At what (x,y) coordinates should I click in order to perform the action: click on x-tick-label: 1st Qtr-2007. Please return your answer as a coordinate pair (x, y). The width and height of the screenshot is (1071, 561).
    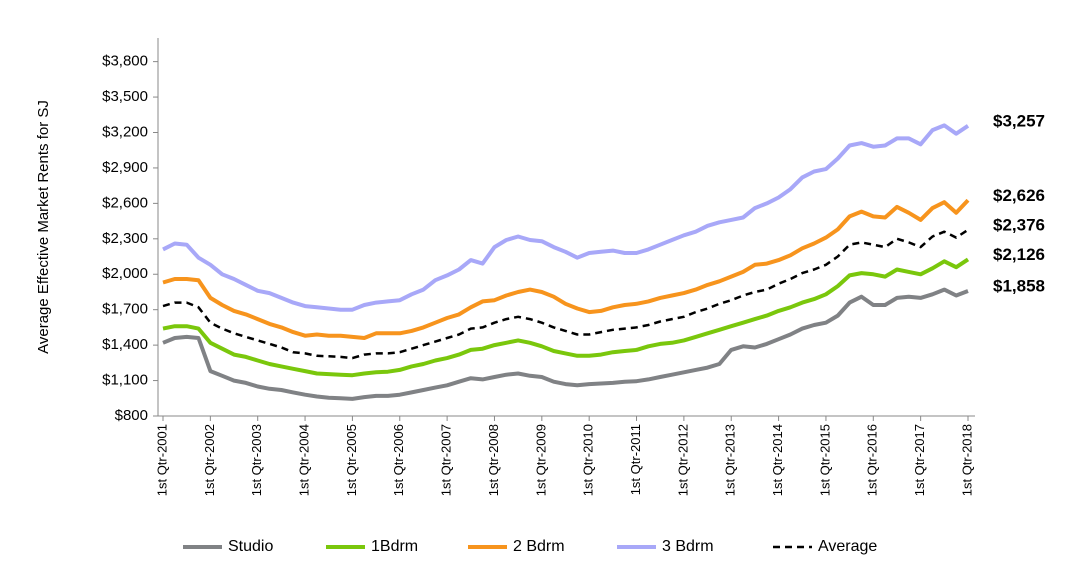
    Looking at the image, I should click on (446, 460).